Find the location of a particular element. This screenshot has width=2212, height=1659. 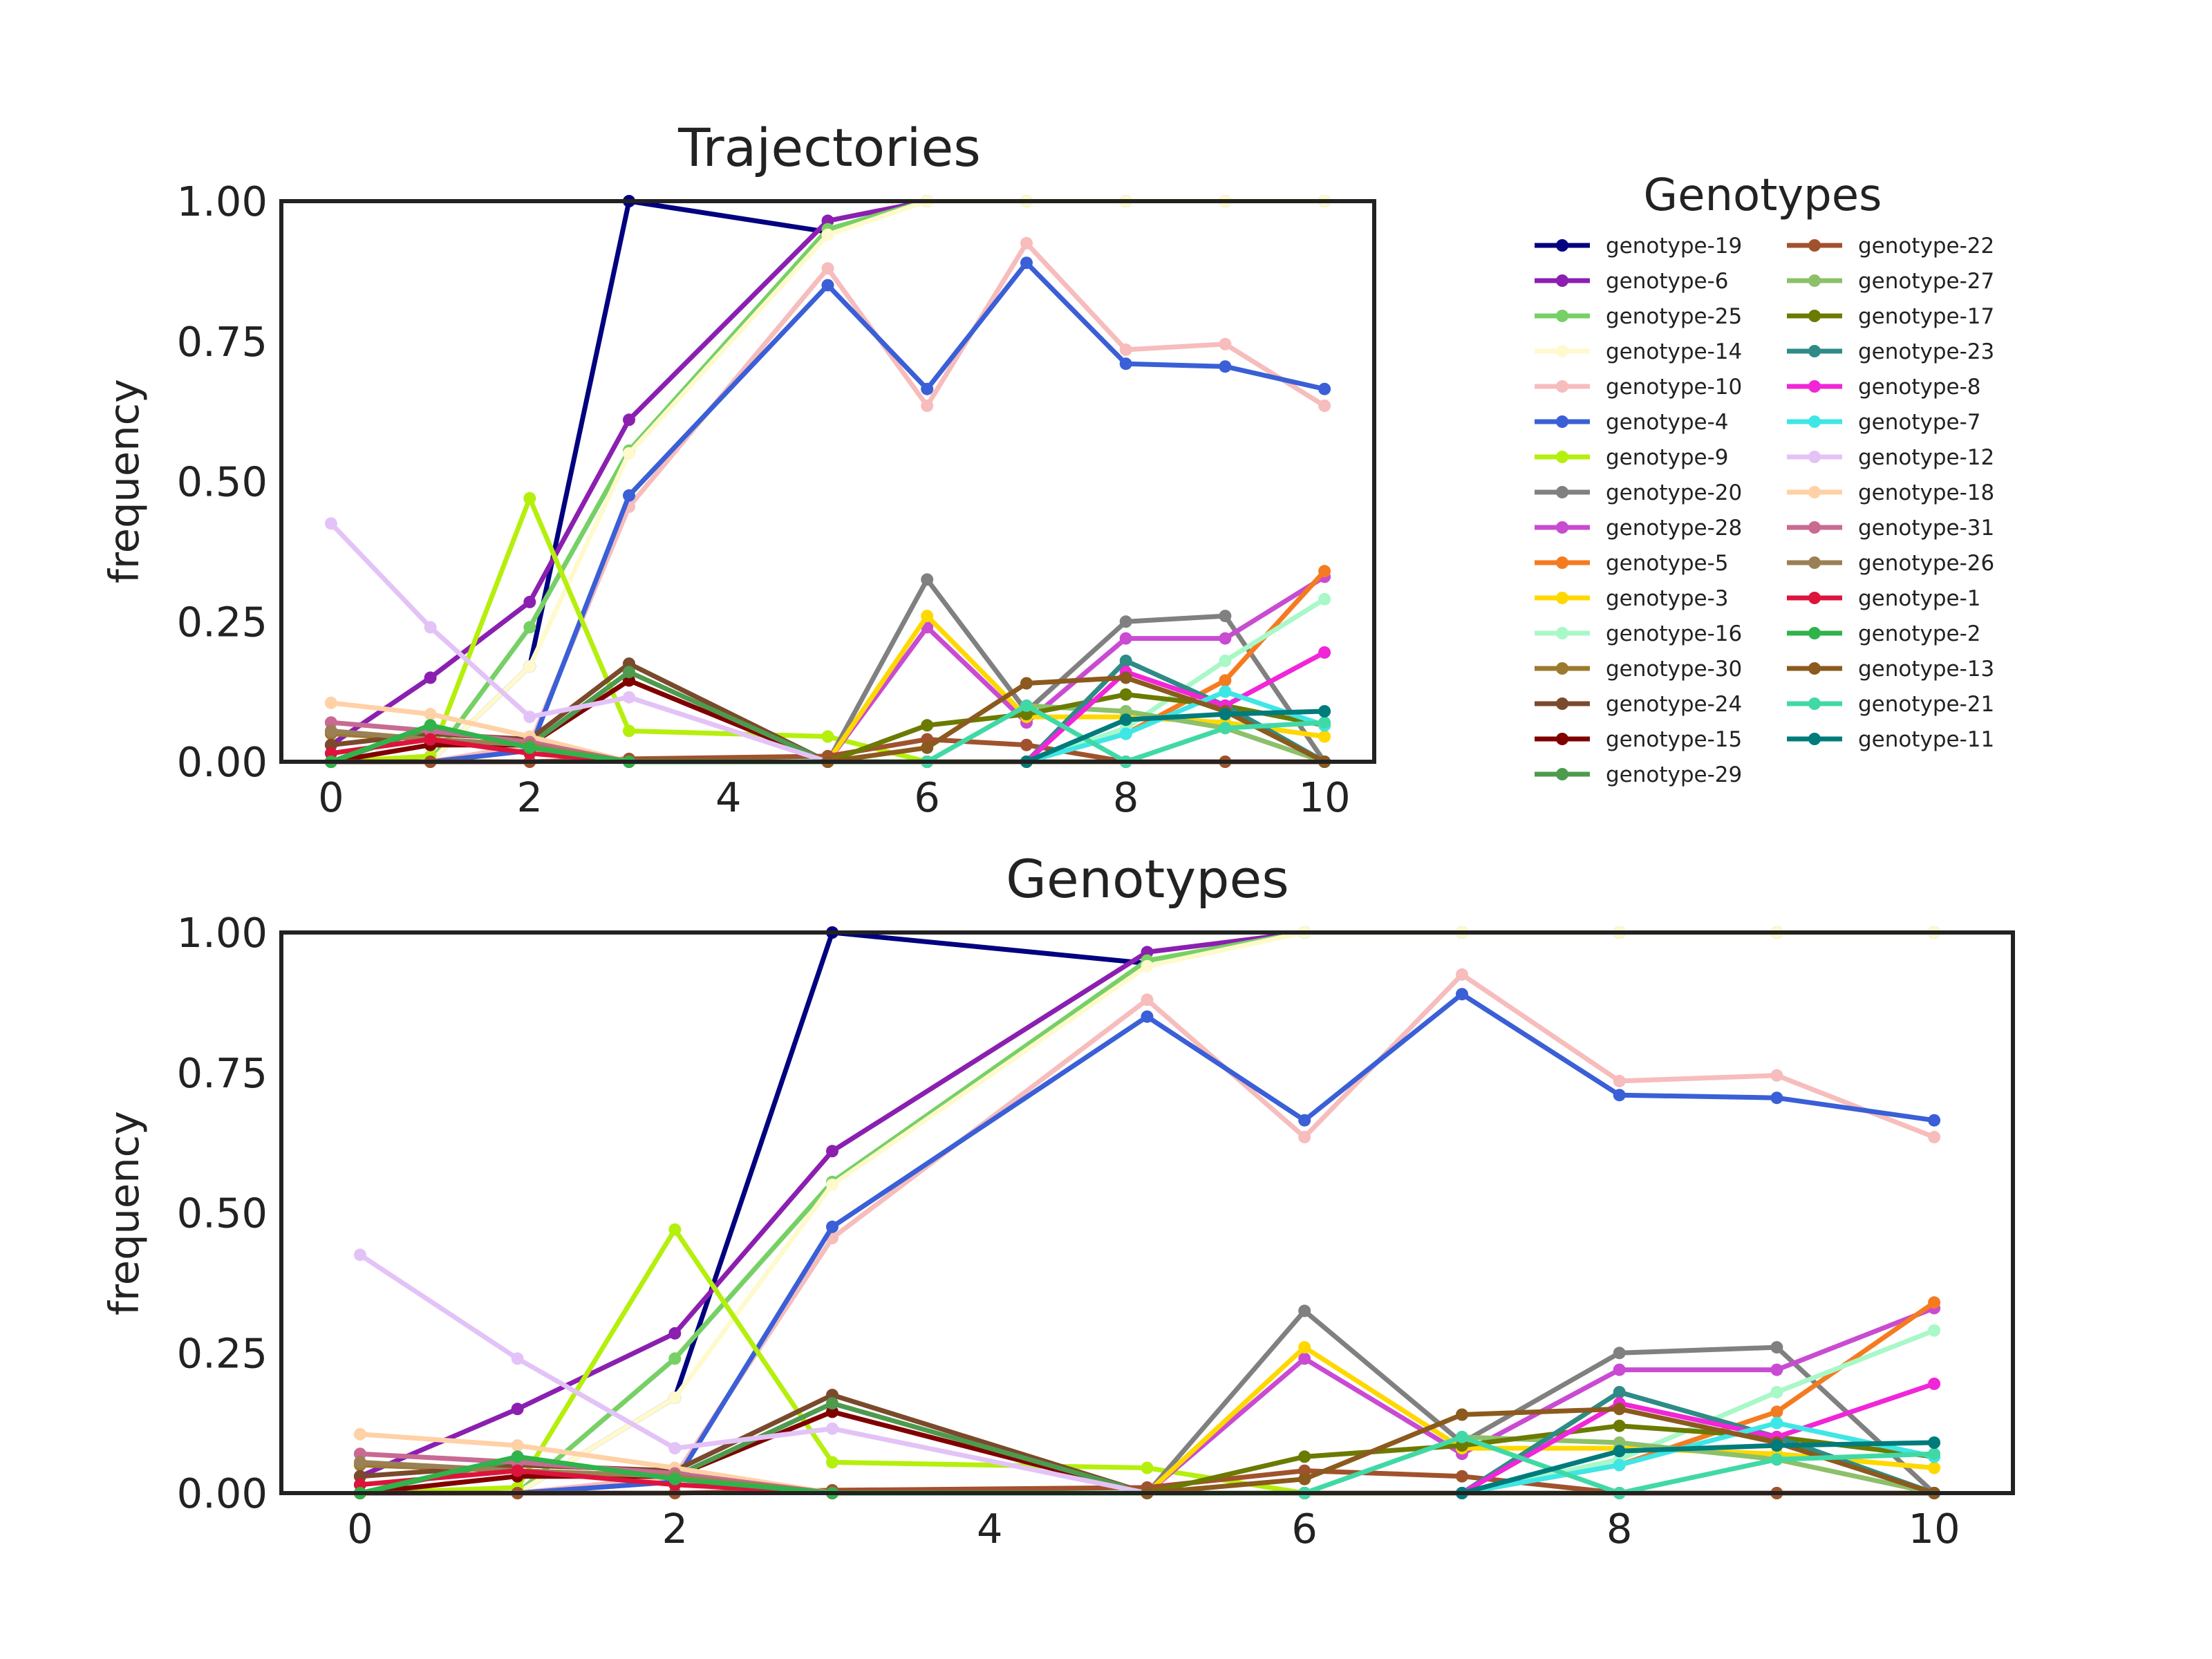

legend-entry-genotype-22: genotype-22 is located at coordinates (1891, 246).